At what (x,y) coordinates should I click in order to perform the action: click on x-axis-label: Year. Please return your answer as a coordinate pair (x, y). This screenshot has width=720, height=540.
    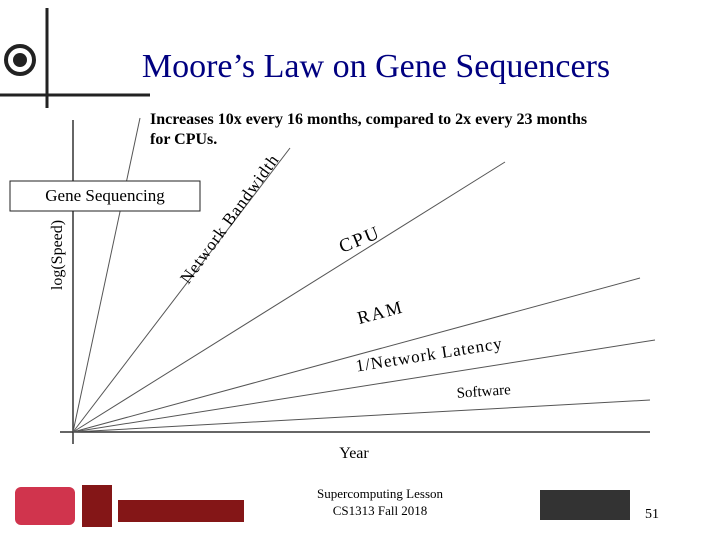
    Looking at the image, I should click on (354, 453).